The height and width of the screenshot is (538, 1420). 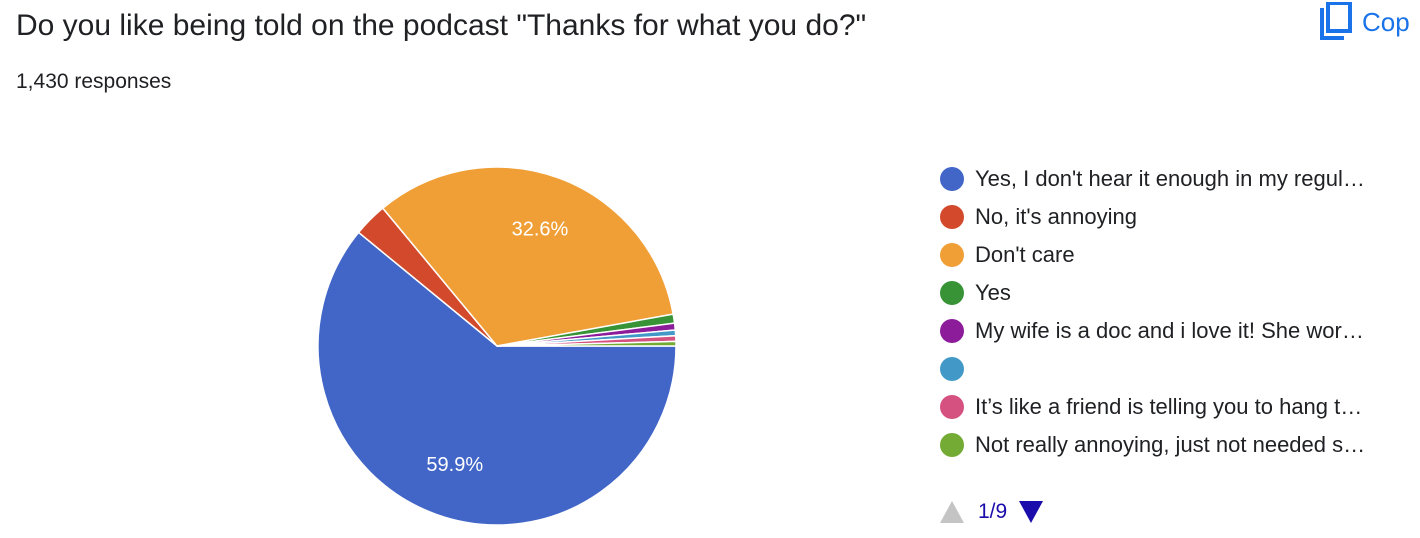 I want to click on legend-item: Yes, so click(x=1180, y=293).